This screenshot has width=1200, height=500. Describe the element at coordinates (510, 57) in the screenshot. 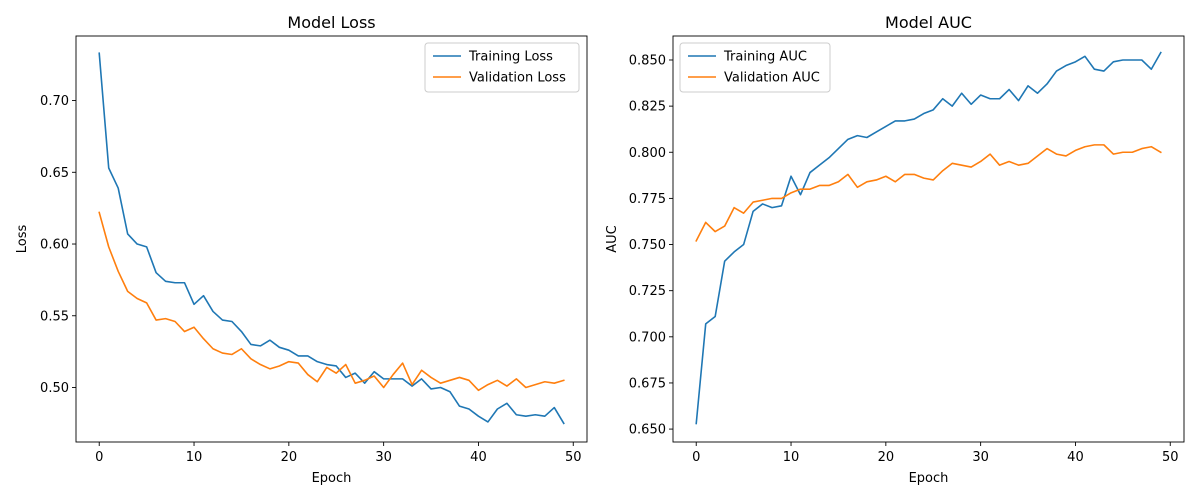

I see `legend-label: Training Loss` at that location.